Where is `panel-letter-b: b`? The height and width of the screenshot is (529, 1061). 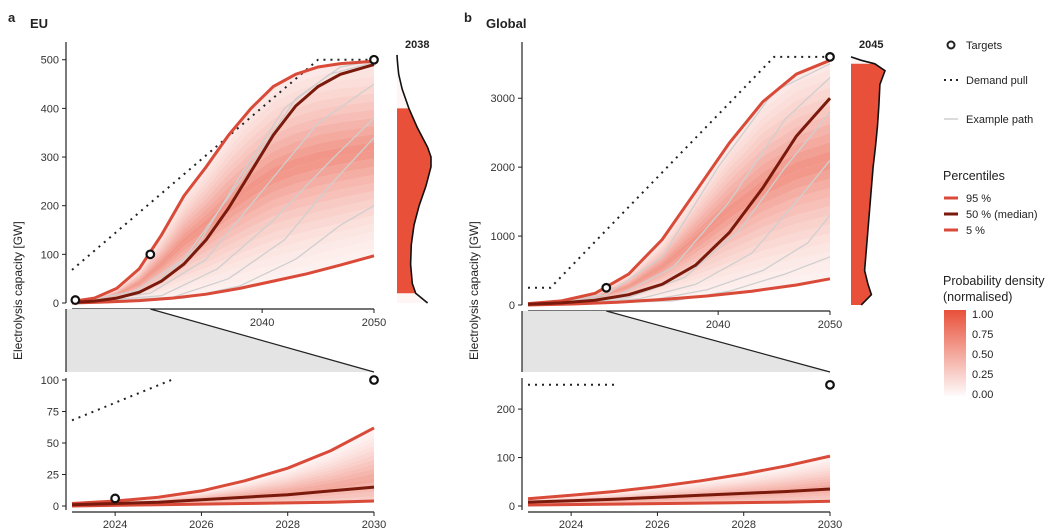
panel-letter-b: b is located at coordinates (468, 17).